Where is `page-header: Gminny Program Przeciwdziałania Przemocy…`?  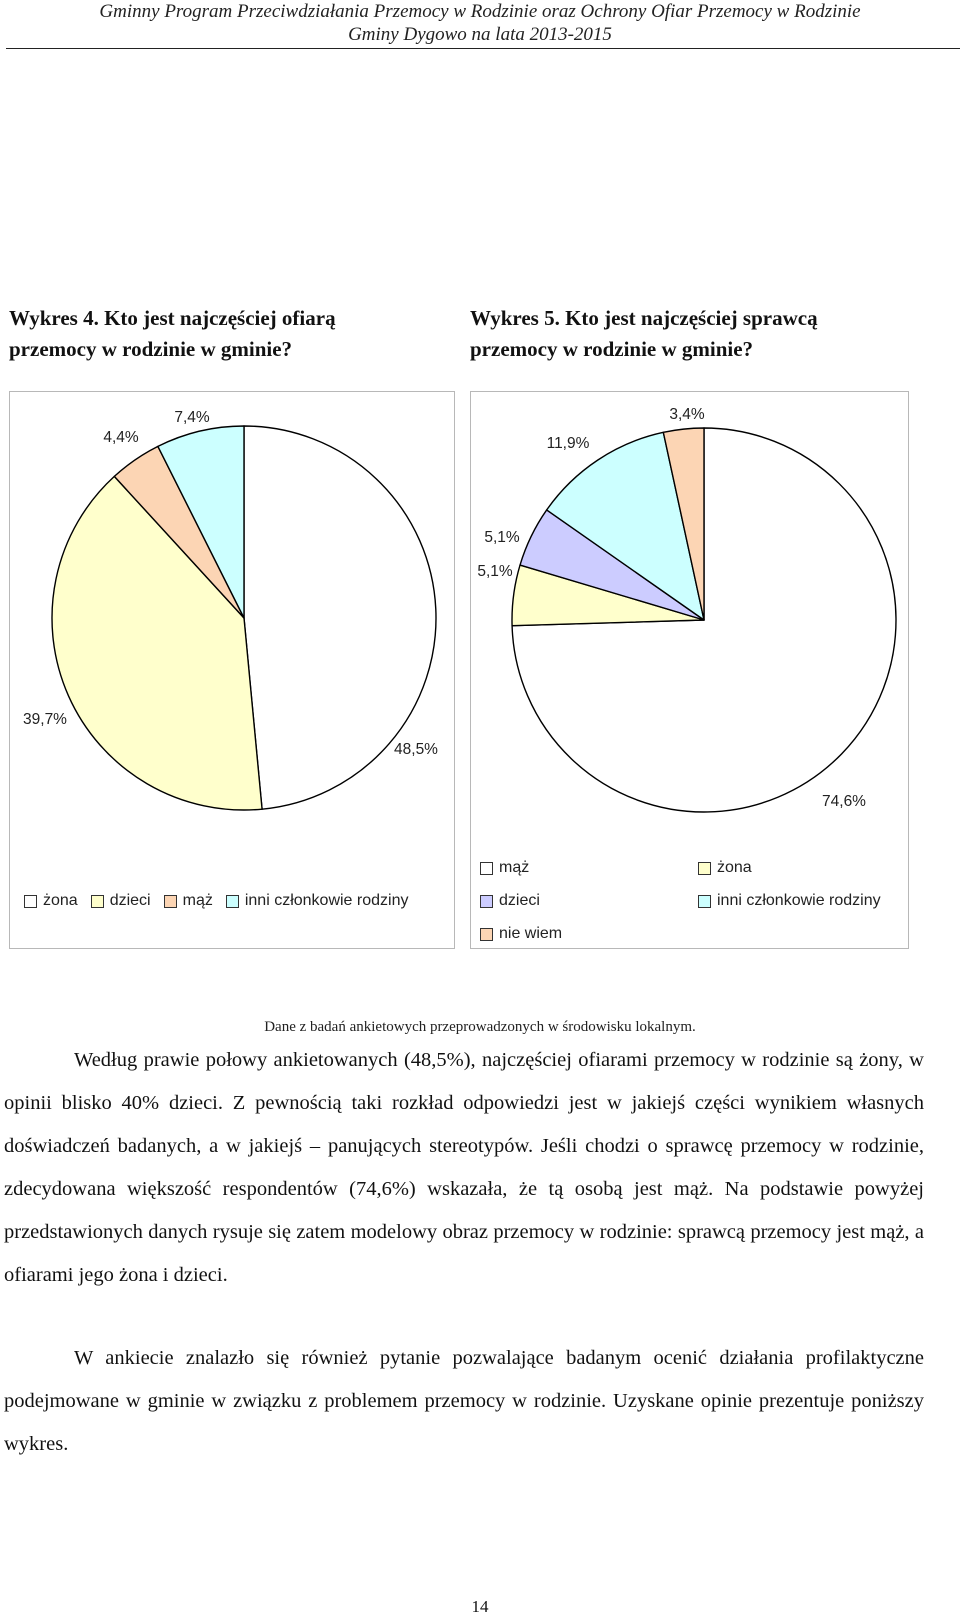
page-header: Gminny Program Przeciwdziałania Przemocy… is located at coordinates (480, 23).